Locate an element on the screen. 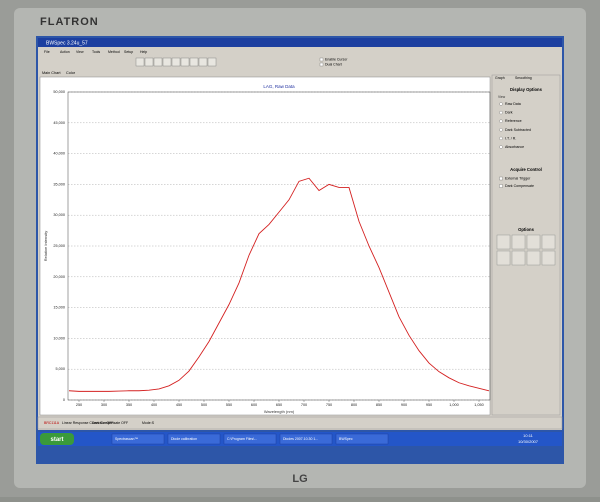 This screenshot has height=502, width=600. x-tick-label: 300 is located at coordinates (104, 405).